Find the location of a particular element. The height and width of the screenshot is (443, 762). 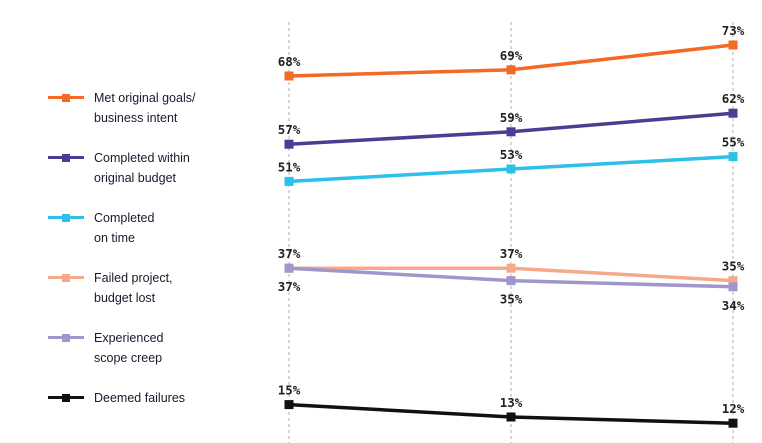

data-label-0-0: 68% is located at coordinates (289, 61).